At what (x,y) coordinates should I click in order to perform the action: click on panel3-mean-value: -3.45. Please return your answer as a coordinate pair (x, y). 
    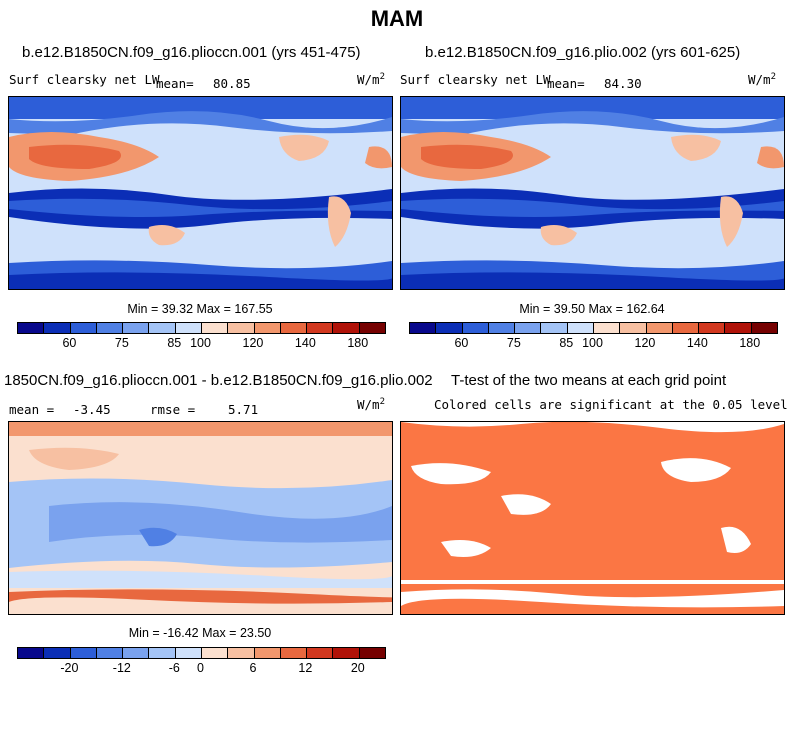
    Looking at the image, I should click on (92, 409).